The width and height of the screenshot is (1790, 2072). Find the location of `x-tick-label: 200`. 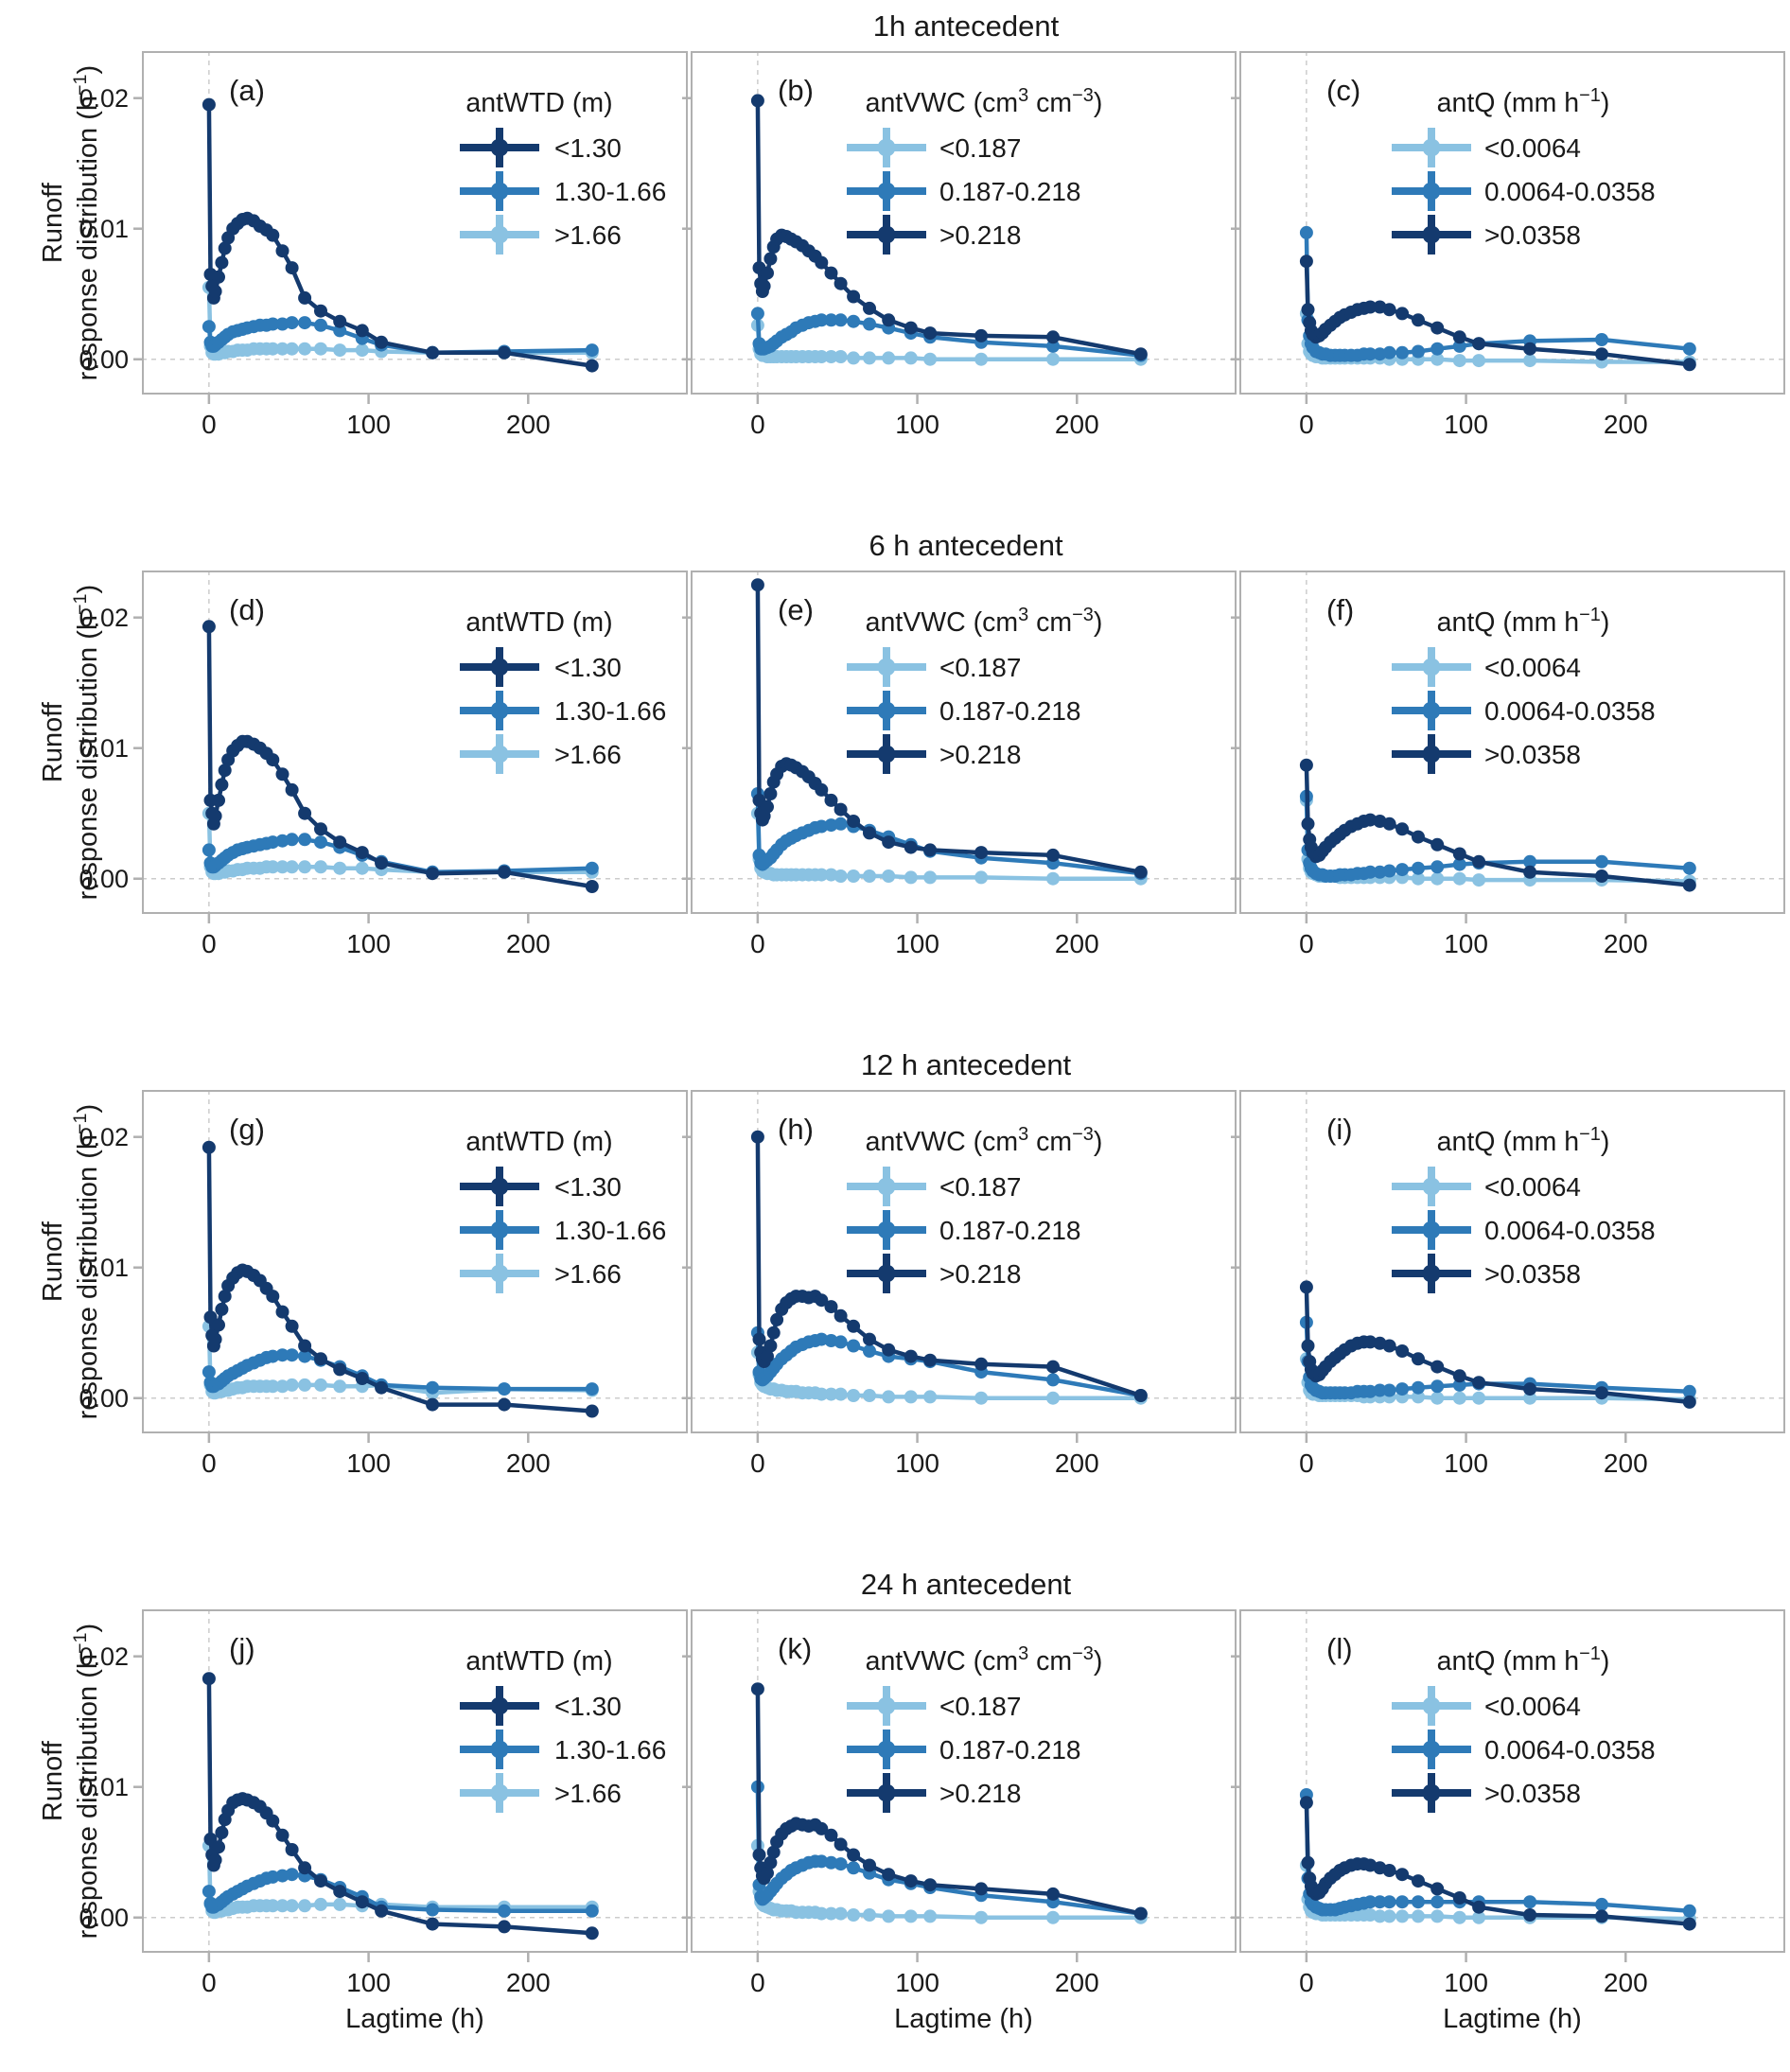

x-tick-label: 200 is located at coordinates (1626, 1463).